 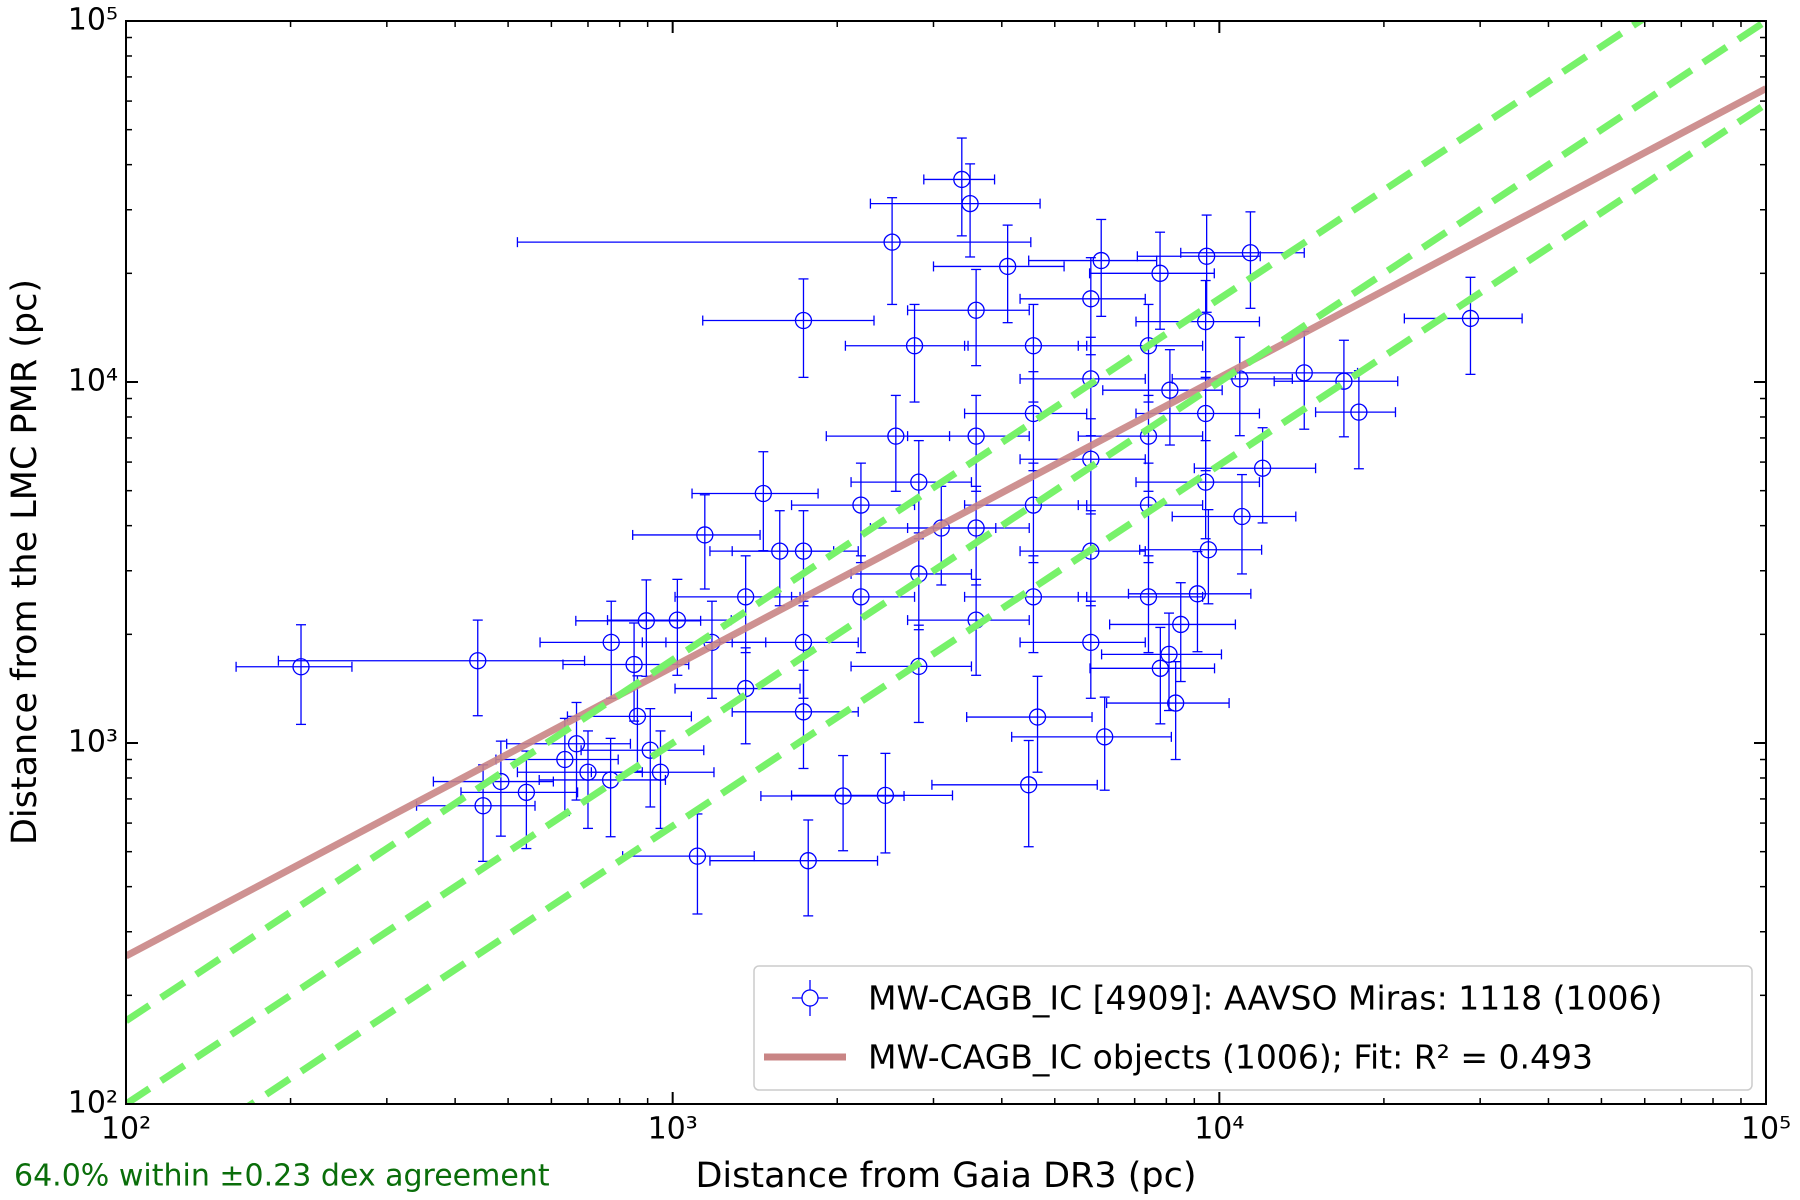 I want to click on annotation: 64.0% within ±0.23 dex agreement, so click(x=282, y=1176).